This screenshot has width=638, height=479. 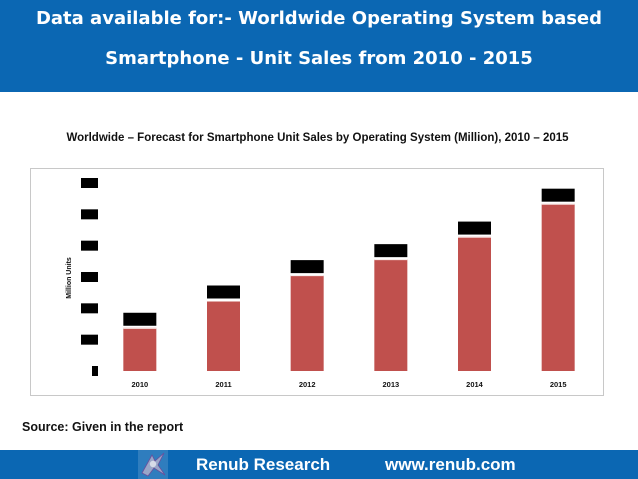 I want to click on value-label-redacted-2011, so click(x=223, y=292).